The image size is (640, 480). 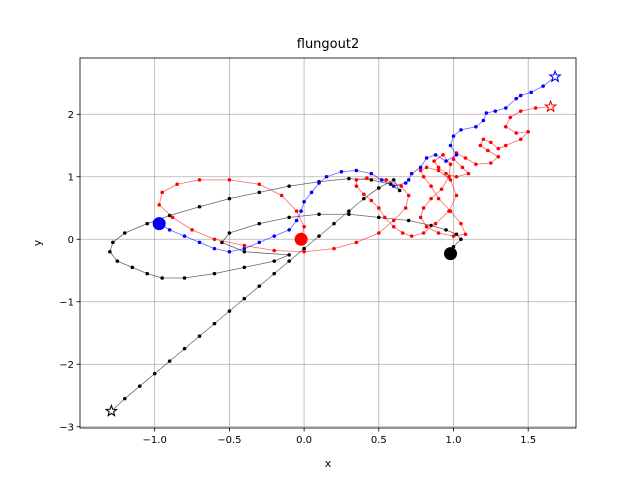 What do you see at coordinates (379, 440) in the screenshot?
I see `x-tick-label: 0.5` at bounding box center [379, 440].